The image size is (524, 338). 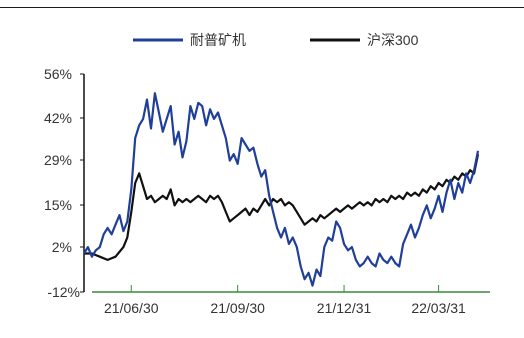 What do you see at coordinates (58, 118) in the screenshot?
I see `y-tick-label: 42%` at bounding box center [58, 118].